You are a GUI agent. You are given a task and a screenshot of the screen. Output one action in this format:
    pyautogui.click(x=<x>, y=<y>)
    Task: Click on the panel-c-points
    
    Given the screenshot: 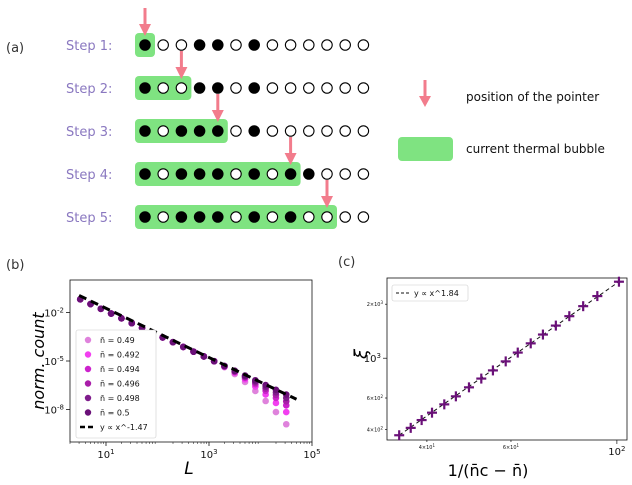 What is the action you would take?
    pyautogui.click(x=509, y=358)
    